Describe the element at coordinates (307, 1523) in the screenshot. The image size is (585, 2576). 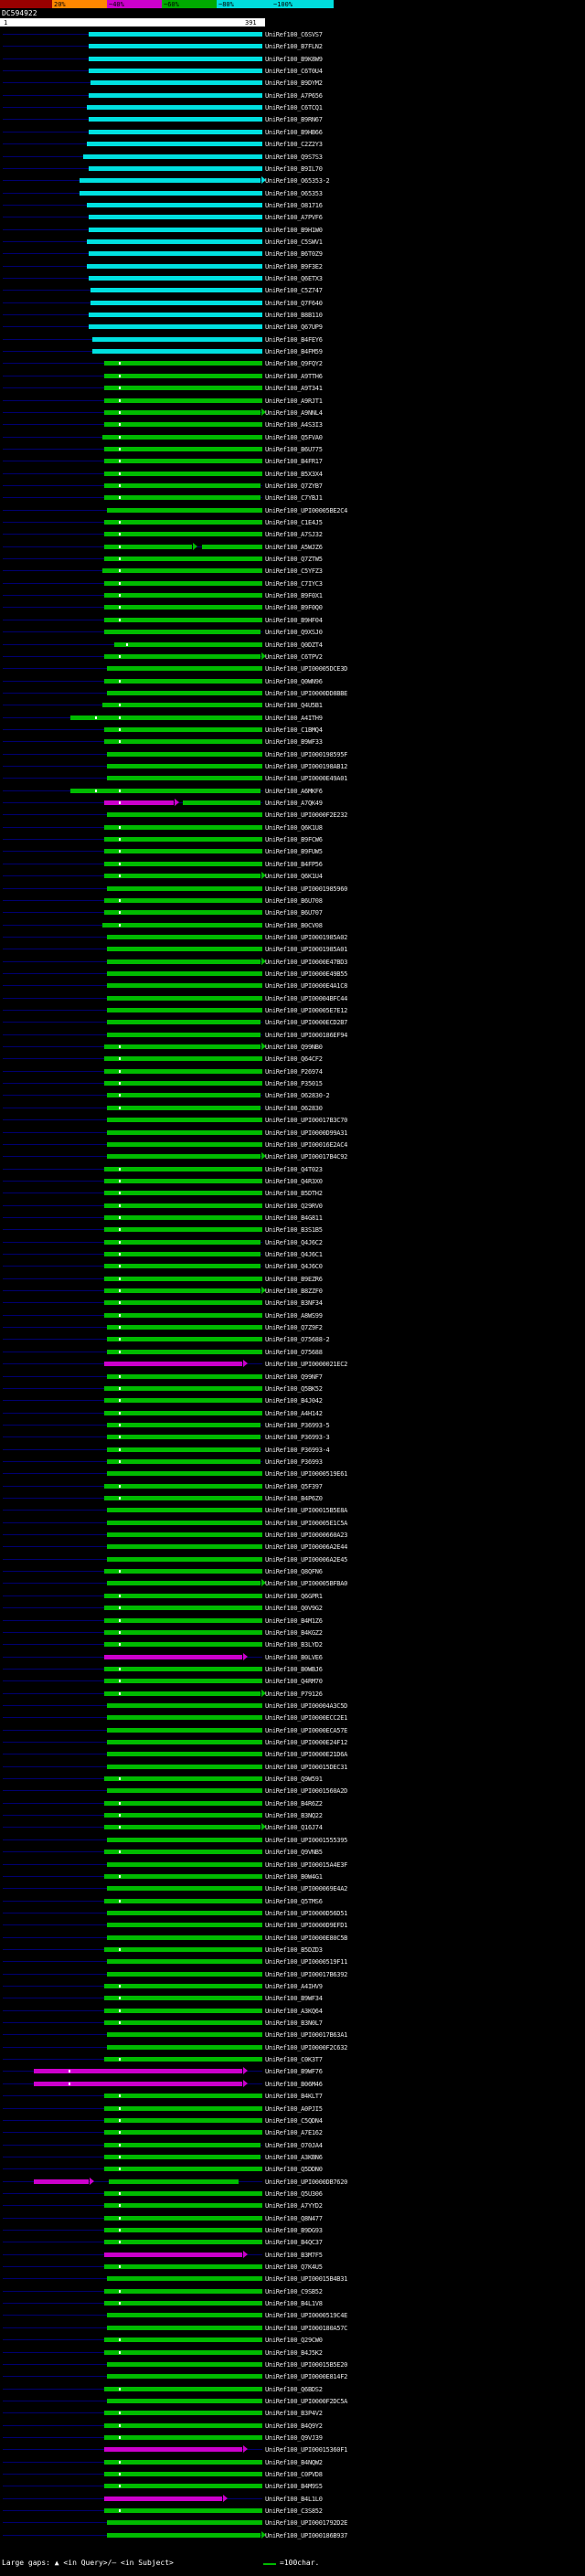
I see `hit-label: UniRef100_UPI00005E1C5A` at that location.